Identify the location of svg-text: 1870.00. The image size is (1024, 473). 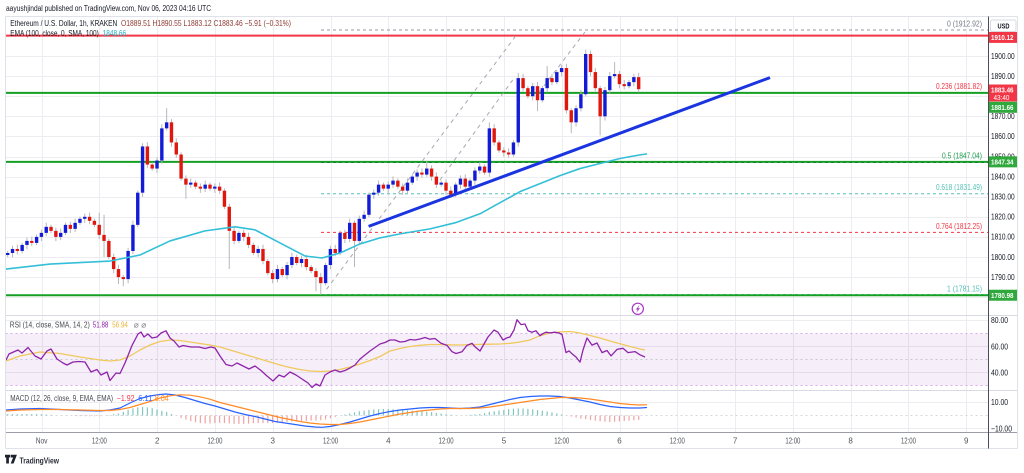
(1003, 116).